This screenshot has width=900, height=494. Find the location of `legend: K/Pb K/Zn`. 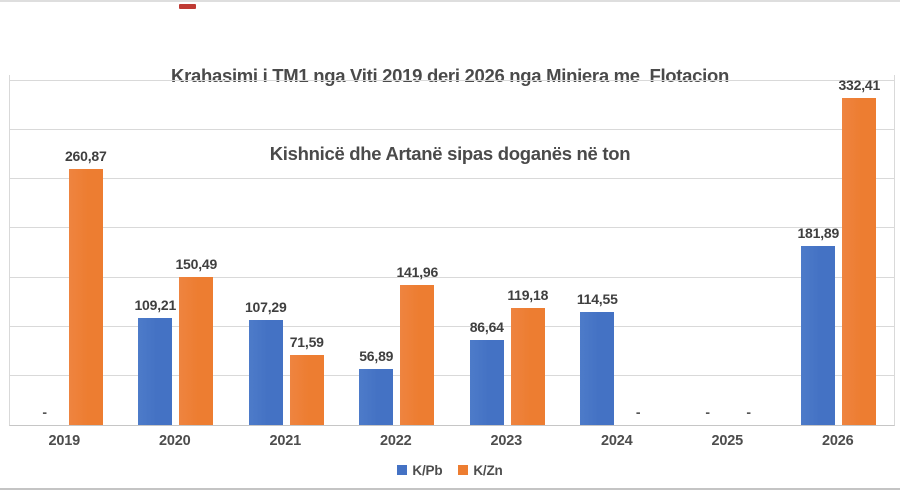

legend: K/Pb K/Zn is located at coordinates (450, 470).